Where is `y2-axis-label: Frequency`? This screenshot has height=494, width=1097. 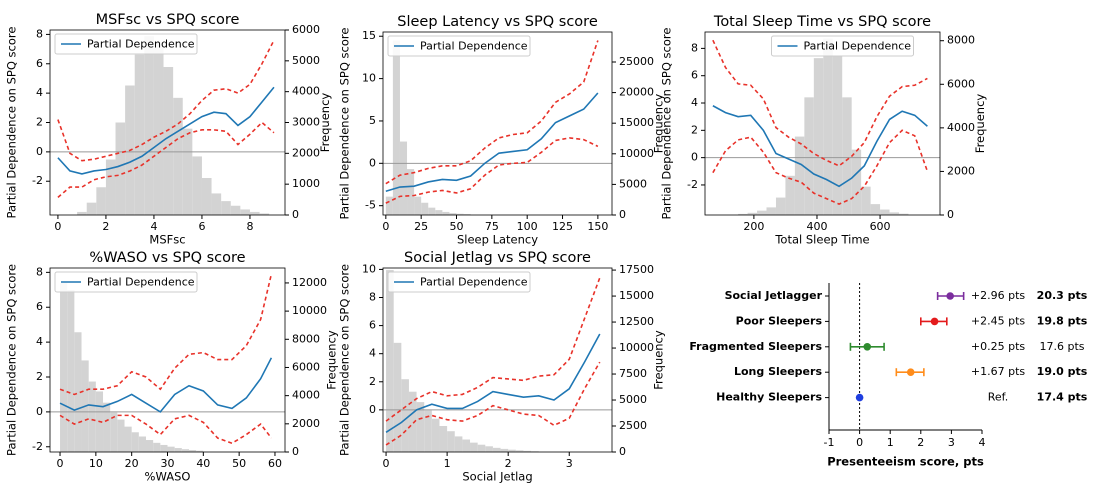 y2-axis-label: Frequency is located at coordinates (325, 123).